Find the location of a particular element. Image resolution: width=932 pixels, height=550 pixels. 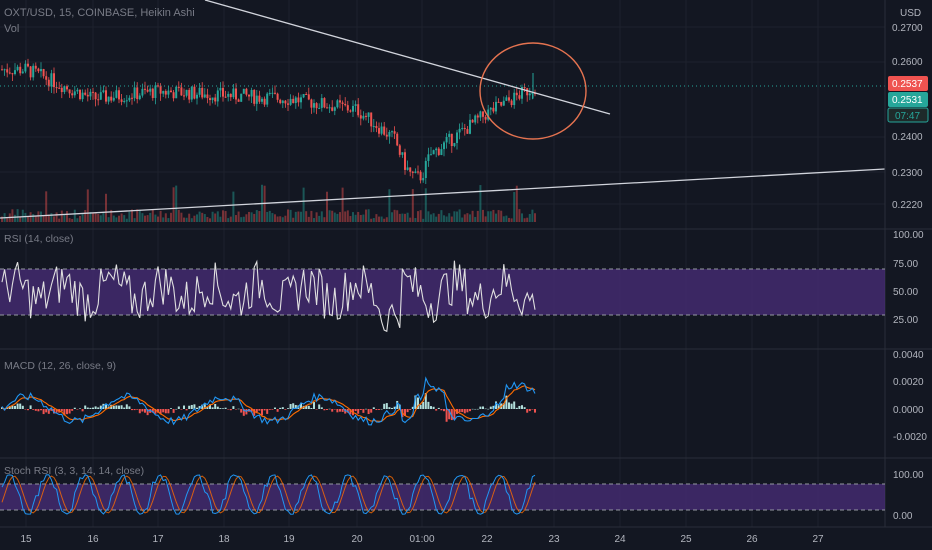

time-tick: 16 is located at coordinates (93, 539).